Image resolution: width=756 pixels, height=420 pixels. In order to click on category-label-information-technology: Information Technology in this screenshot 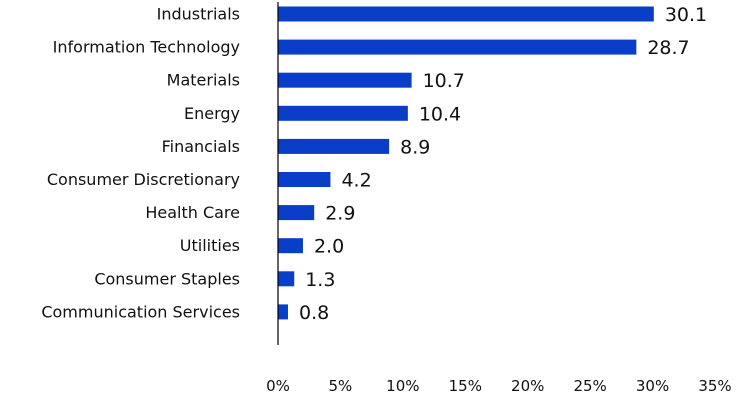, I will do `click(146, 47)`.